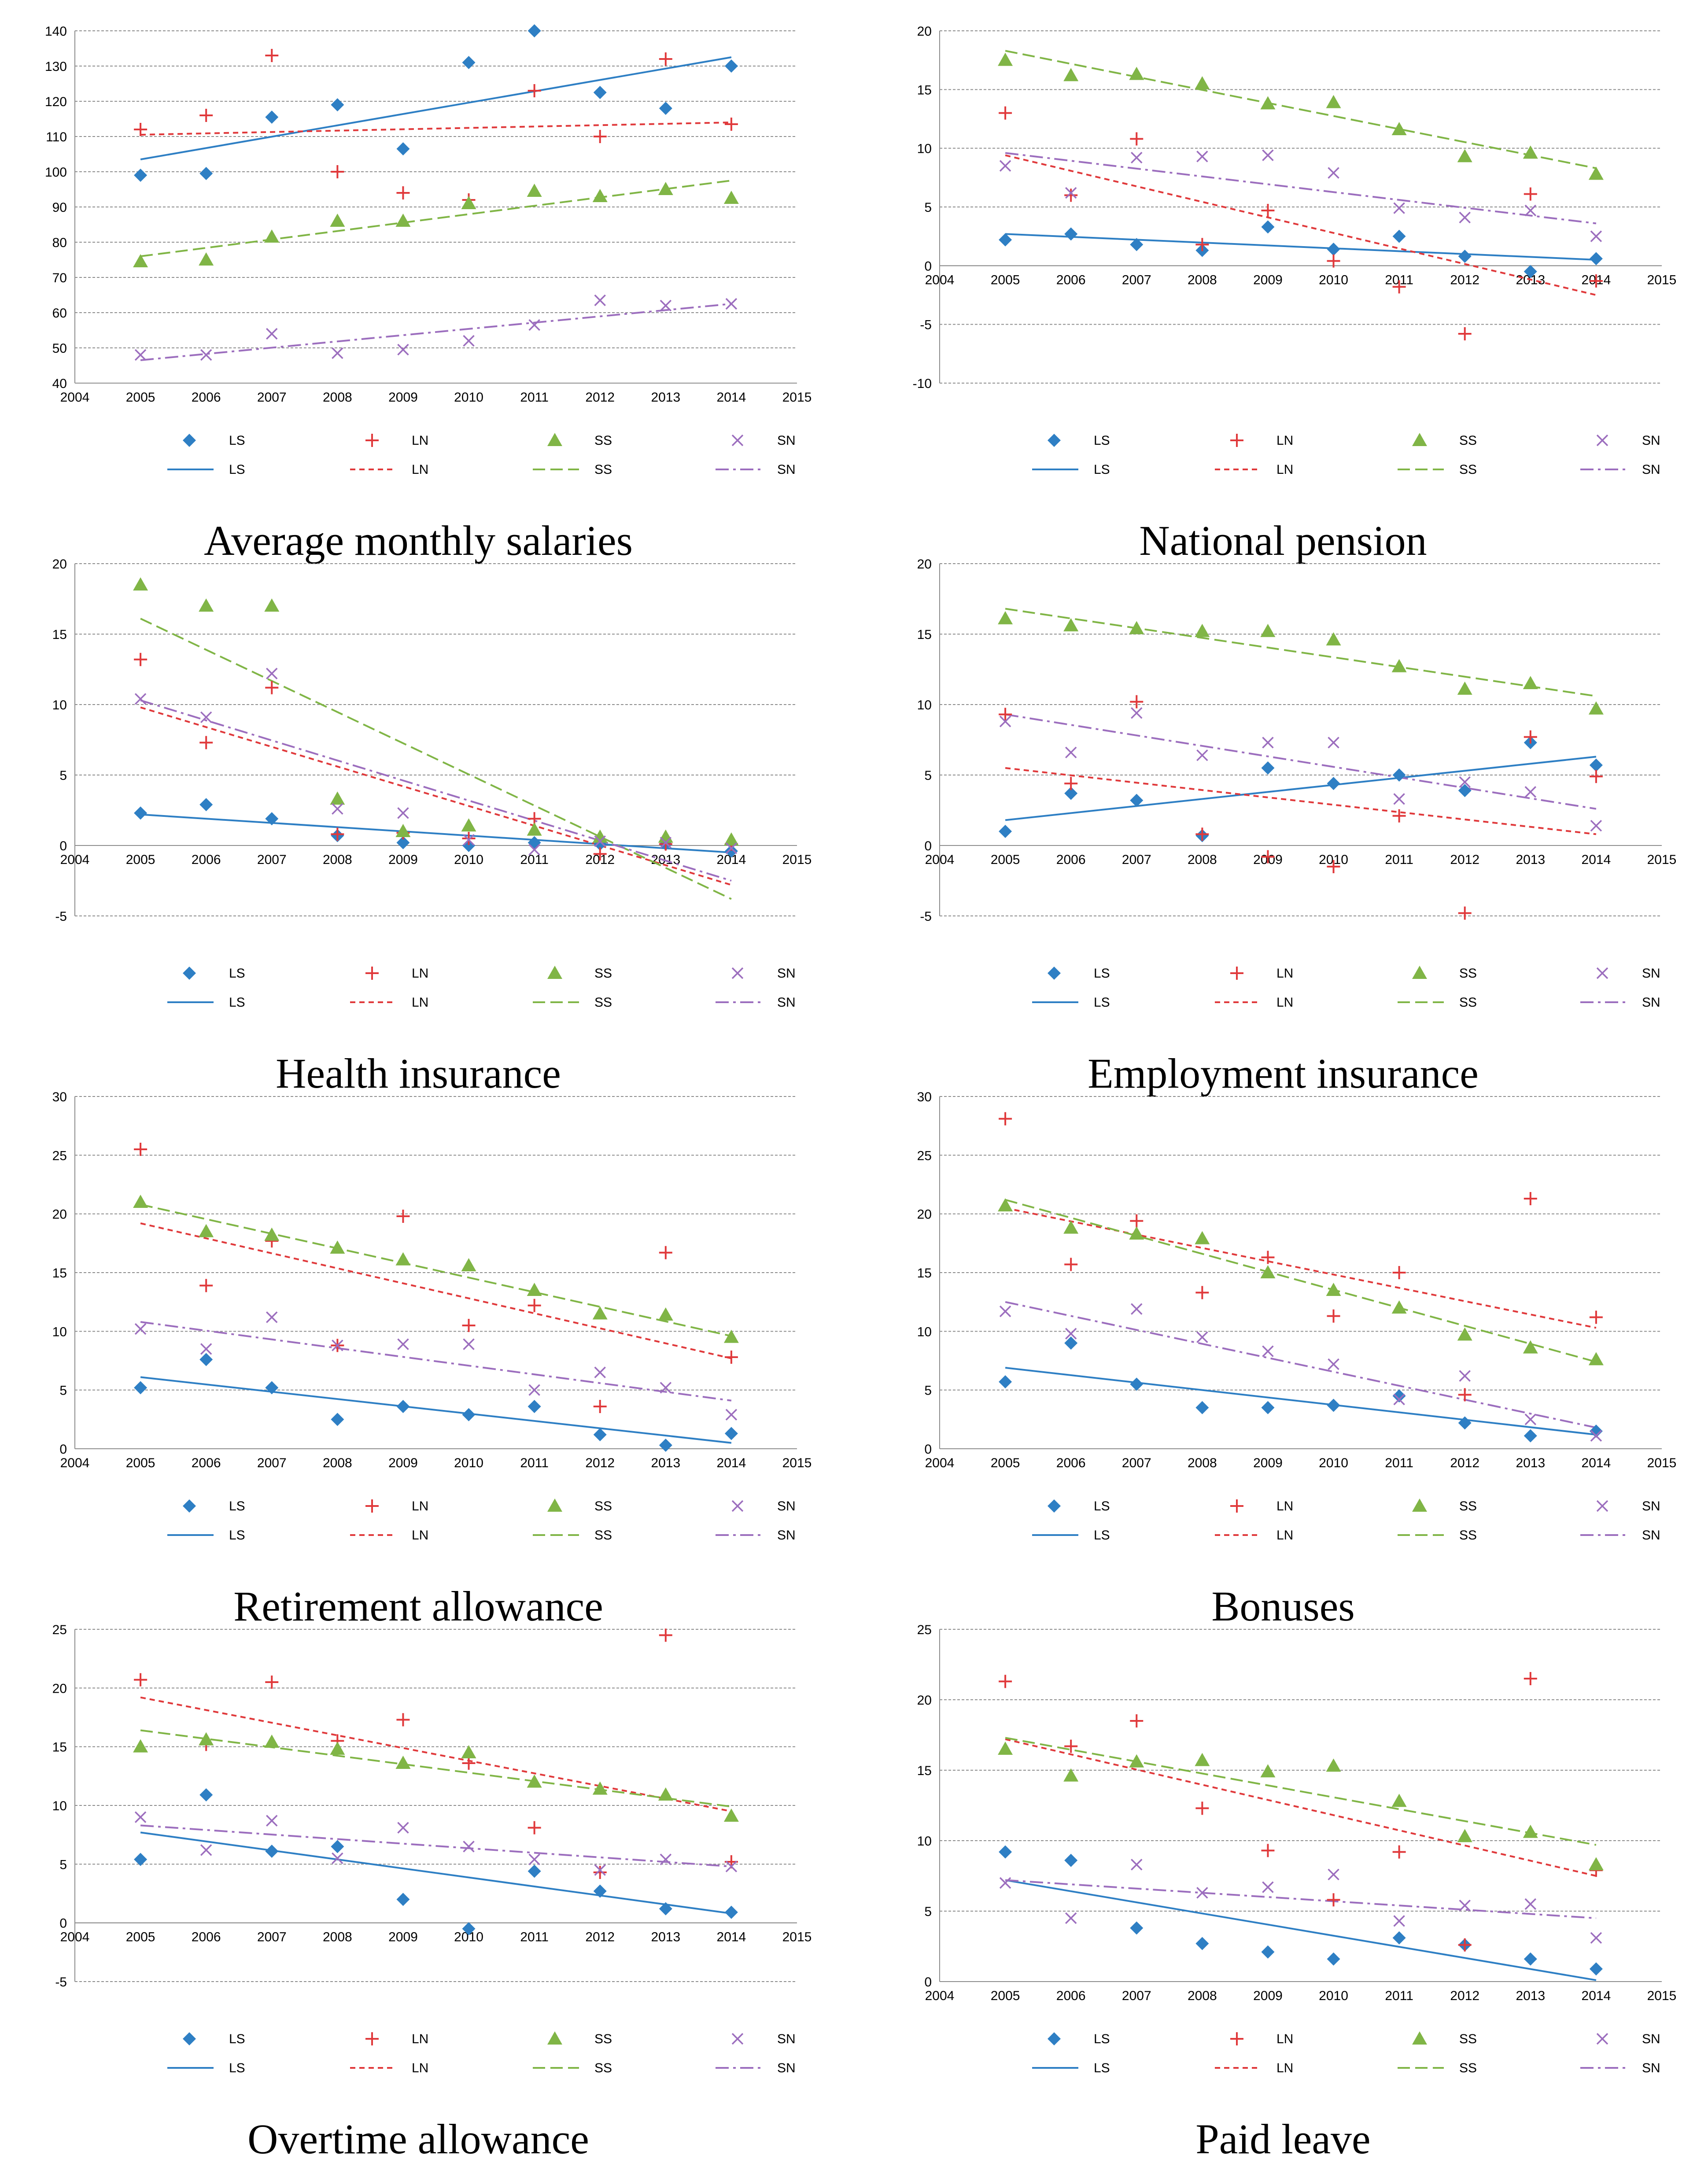 The image size is (1708, 2163). I want to click on legend-line-label-ls: LS, so click(1102, 2068).